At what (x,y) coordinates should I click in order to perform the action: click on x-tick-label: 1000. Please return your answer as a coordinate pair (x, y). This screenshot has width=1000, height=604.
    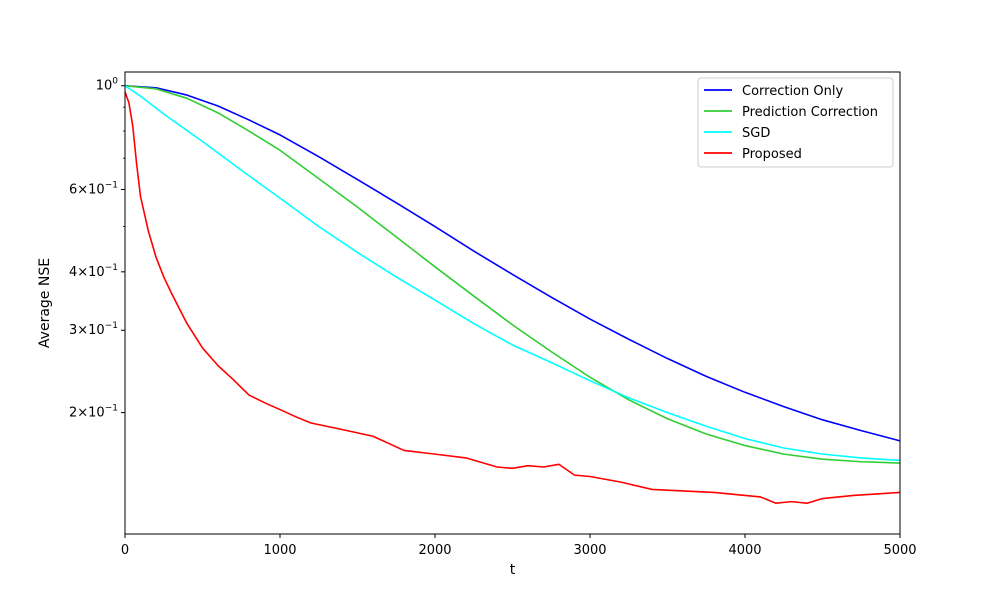
    Looking at the image, I should click on (279, 550).